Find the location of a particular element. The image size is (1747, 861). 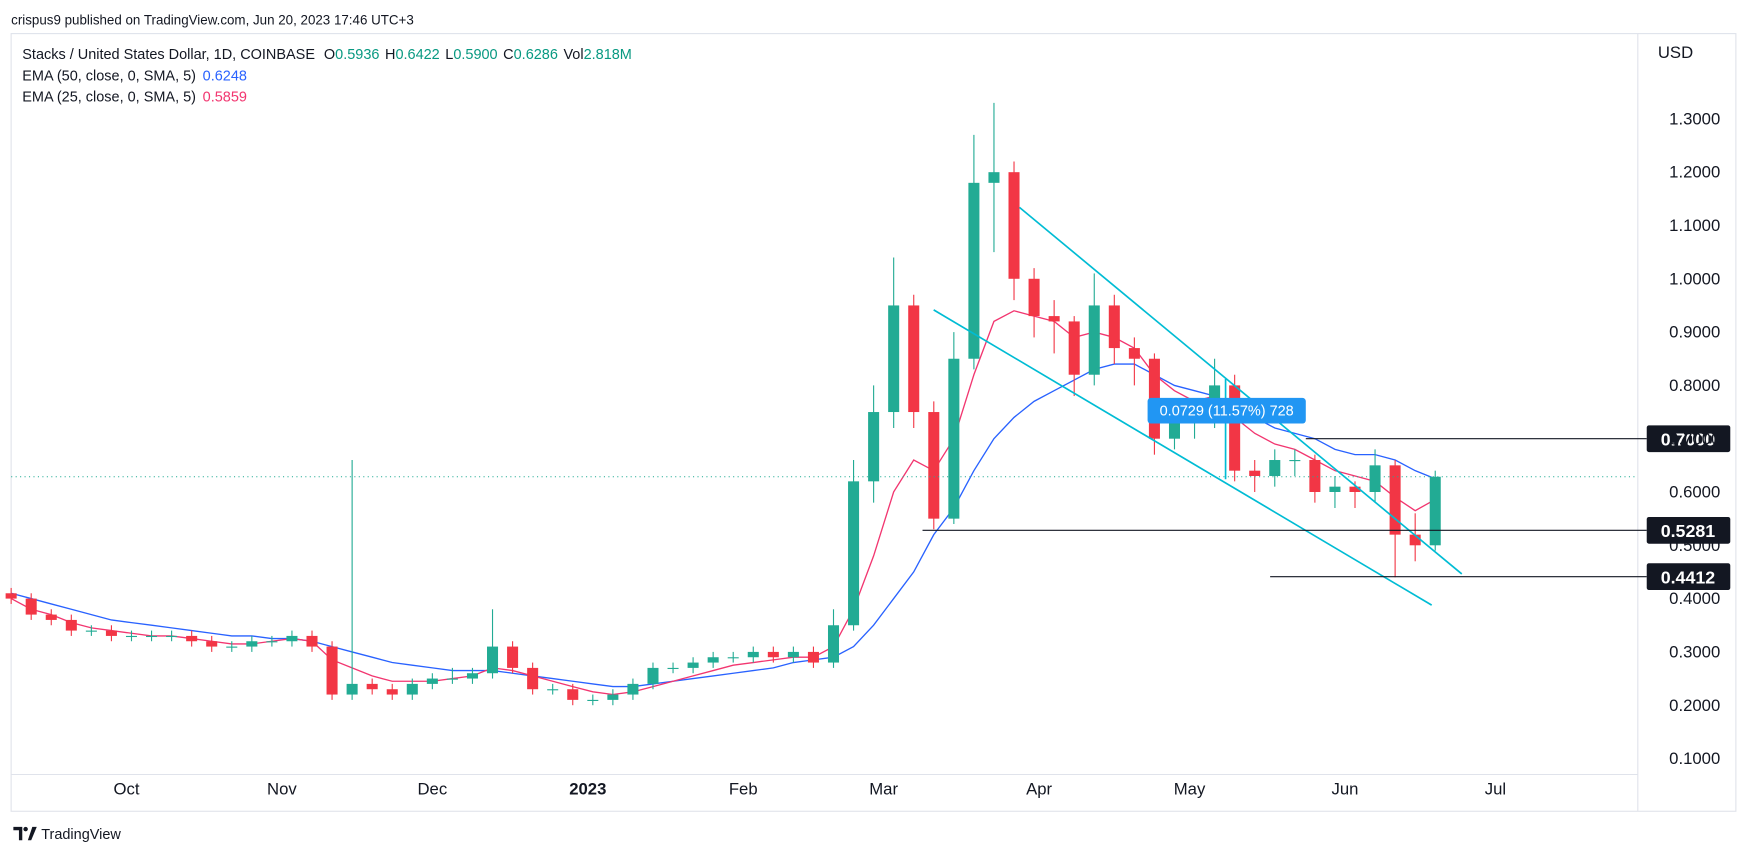

level-label: 0.7000 is located at coordinates (1688, 439).